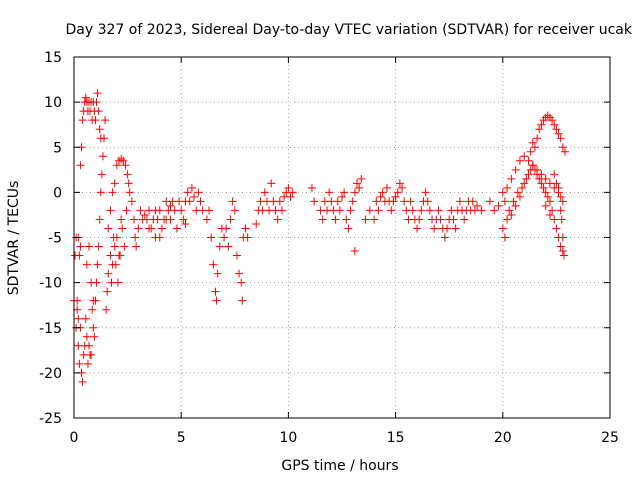  I want to click on y-tick-label: -25, so click(50, 419).